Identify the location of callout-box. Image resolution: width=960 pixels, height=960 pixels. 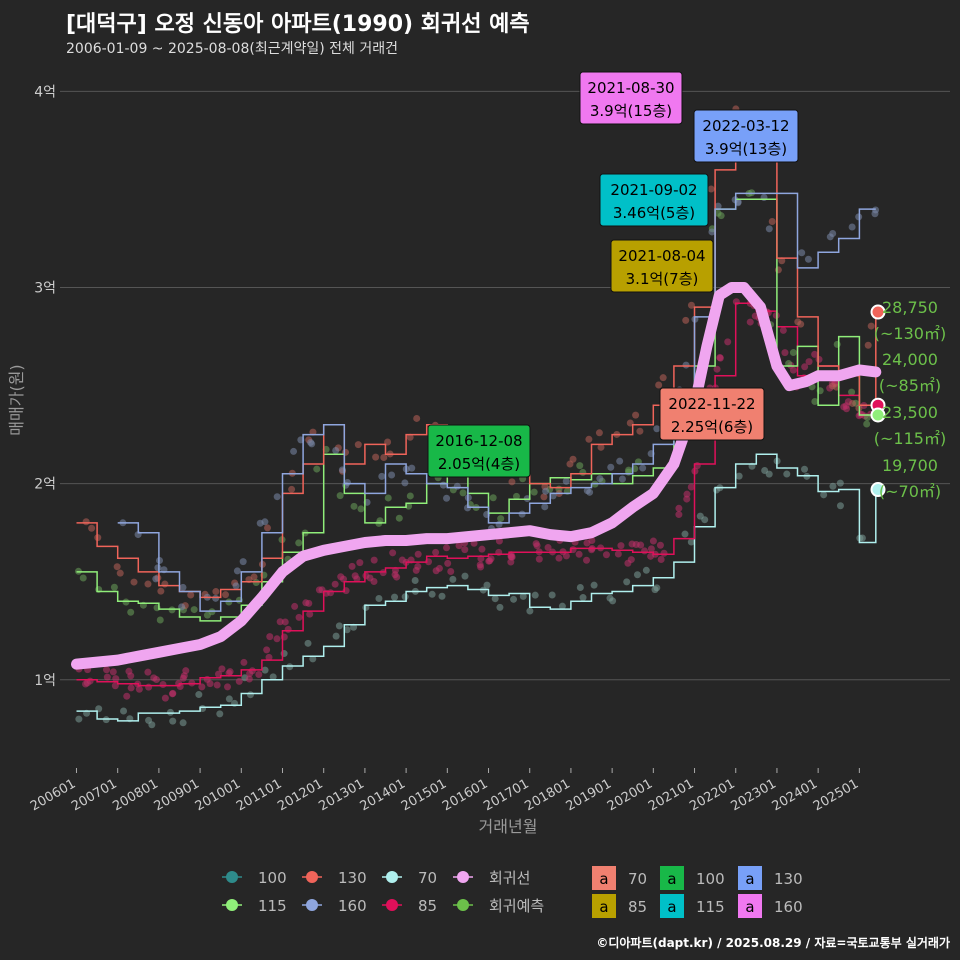
(631, 98).